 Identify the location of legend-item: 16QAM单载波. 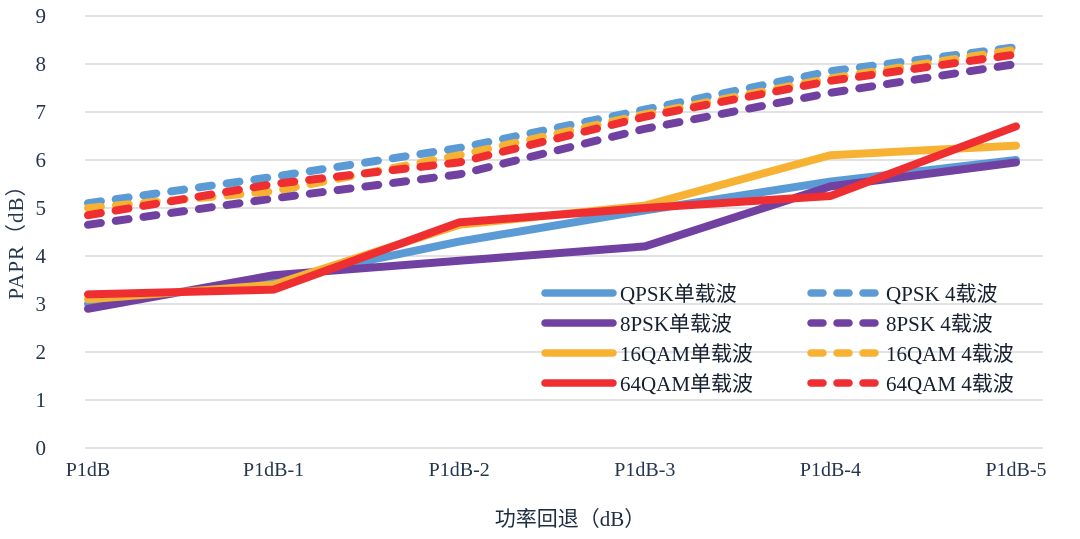
(646, 353).